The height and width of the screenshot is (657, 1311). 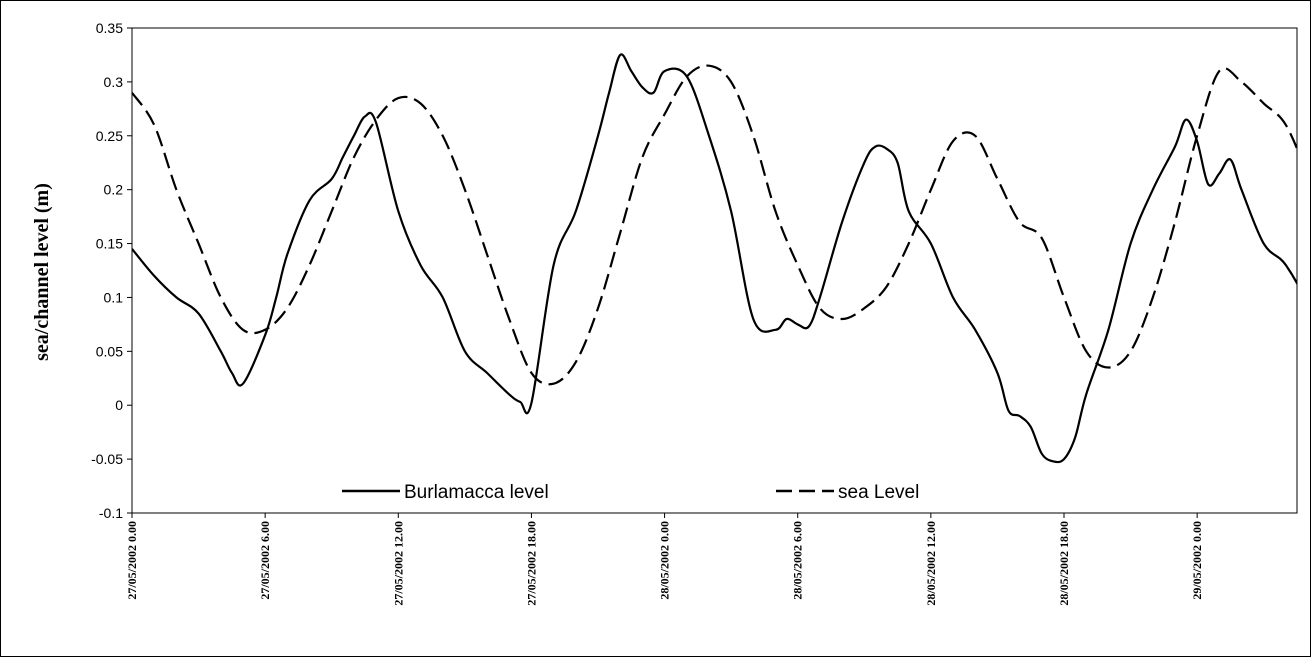 What do you see at coordinates (114, 297) in the screenshot?
I see `y-tick-label: 0.1` at bounding box center [114, 297].